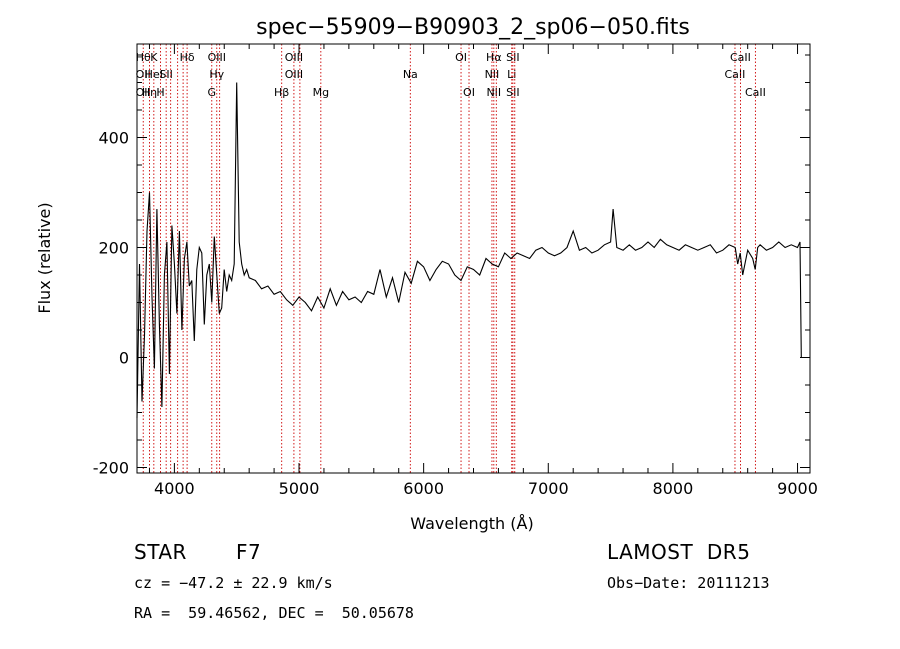 The height and width of the screenshot is (649, 900). What do you see at coordinates (548, 488) in the screenshot?
I see `x-tick-label: 7000` at bounding box center [548, 488].